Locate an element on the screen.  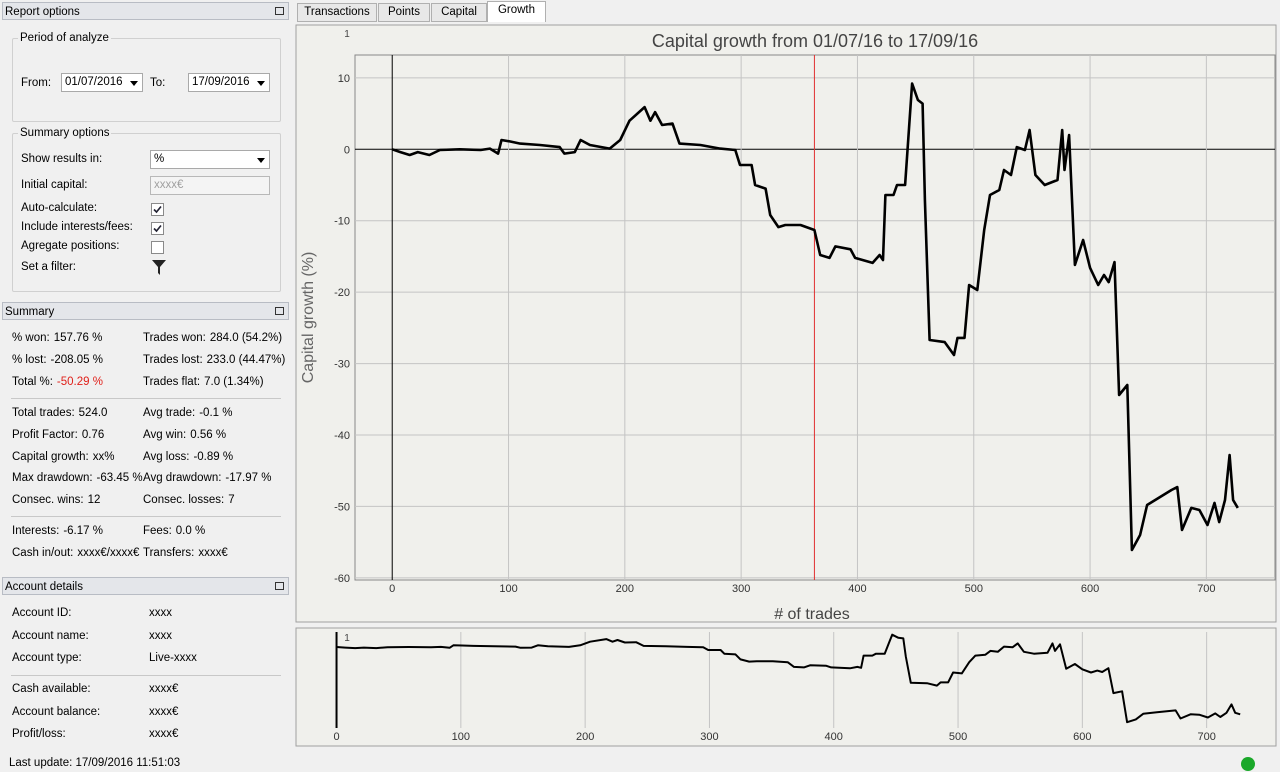
item-value: -6.17 % is located at coordinates (83, 531).